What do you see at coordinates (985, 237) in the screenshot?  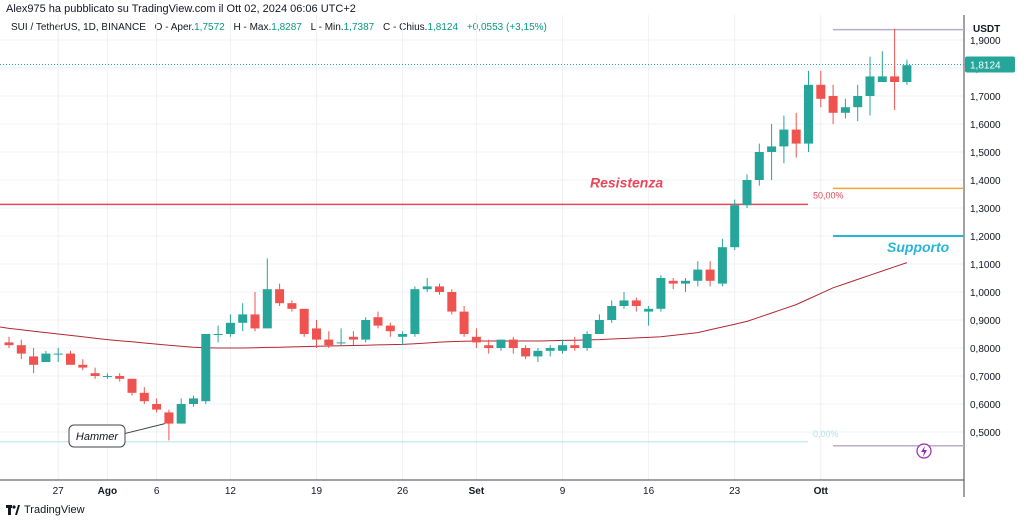 I see `y-tick-label: 1,2000` at bounding box center [985, 237].